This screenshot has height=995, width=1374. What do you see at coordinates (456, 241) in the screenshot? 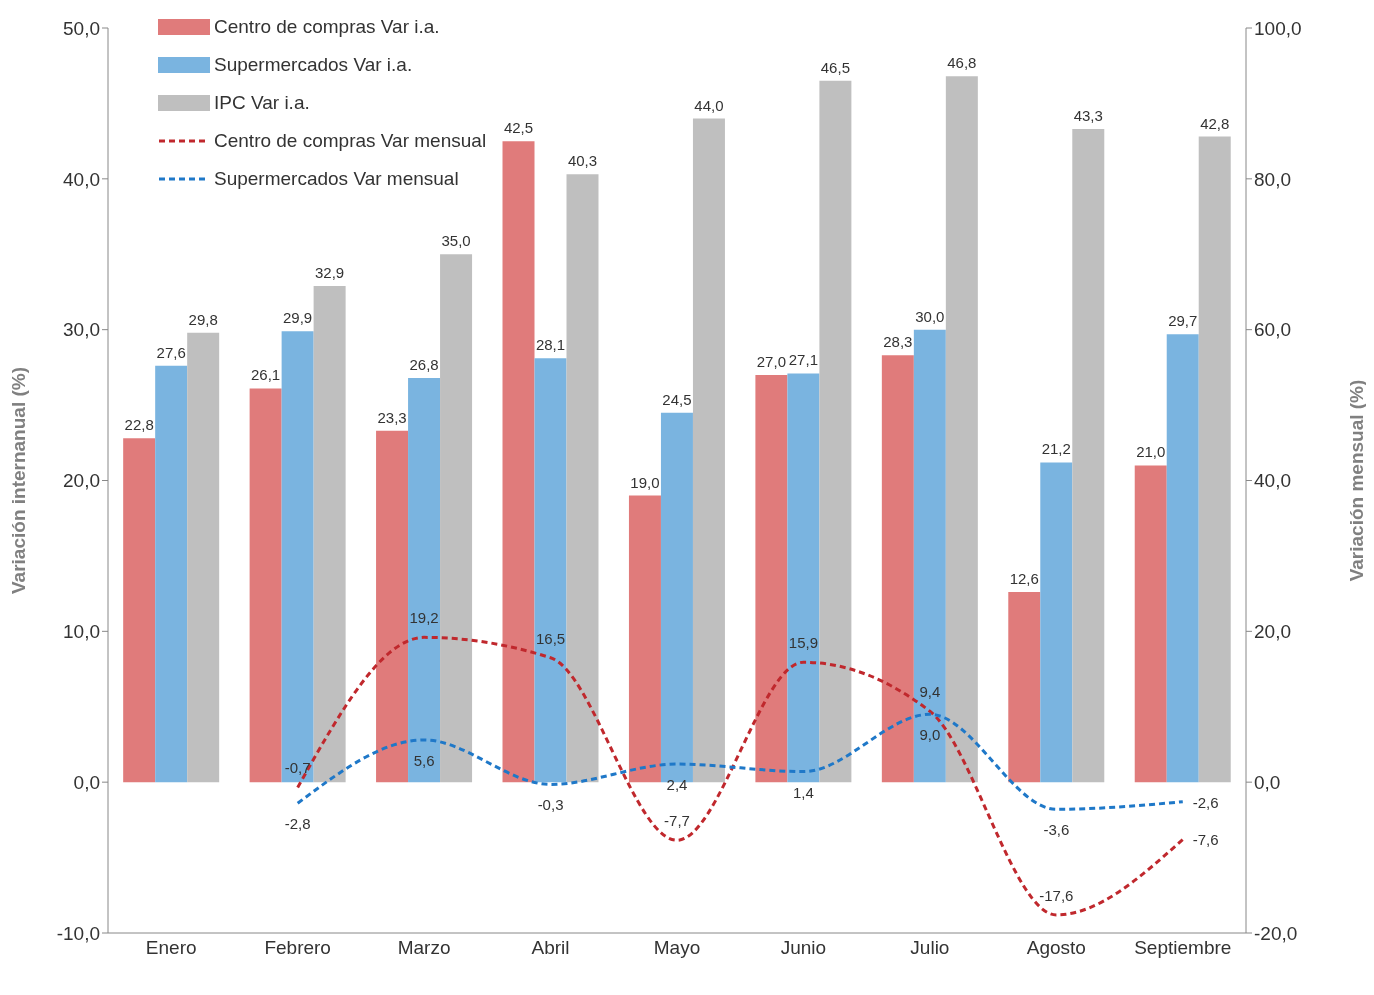
I see `data-label: 35,0` at bounding box center [456, 241].